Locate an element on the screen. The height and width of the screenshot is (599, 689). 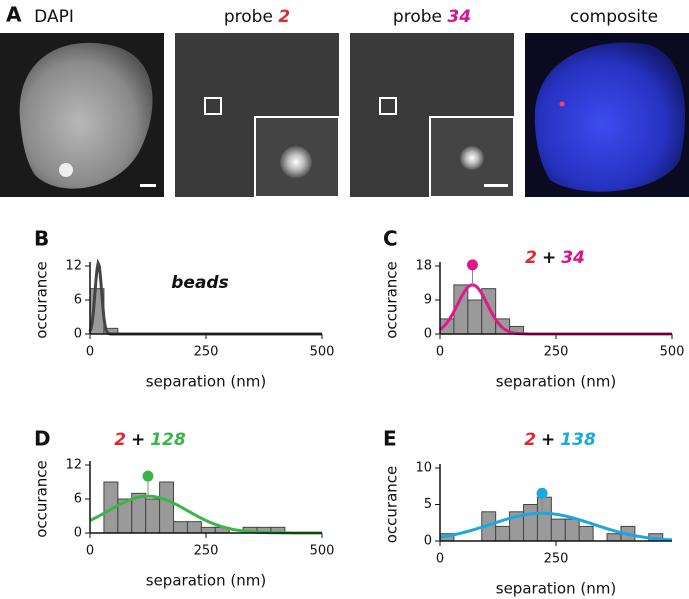
spot is located at coordinates (562, 104).